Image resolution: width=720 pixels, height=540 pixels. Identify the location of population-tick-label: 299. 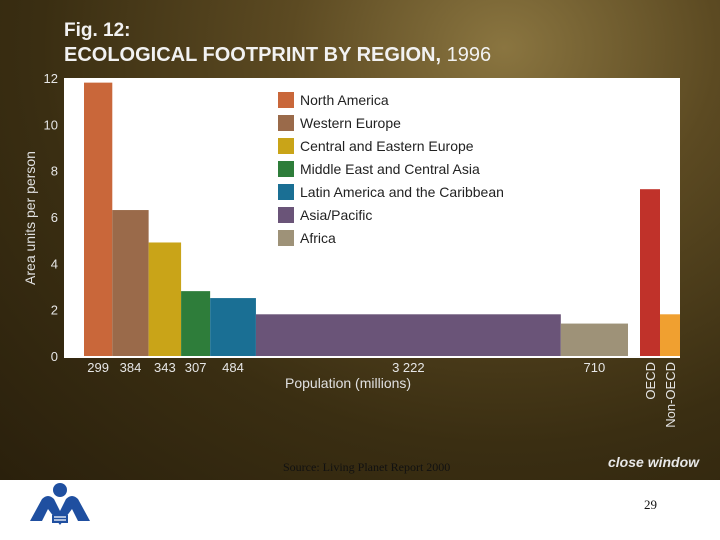
(98, 367).